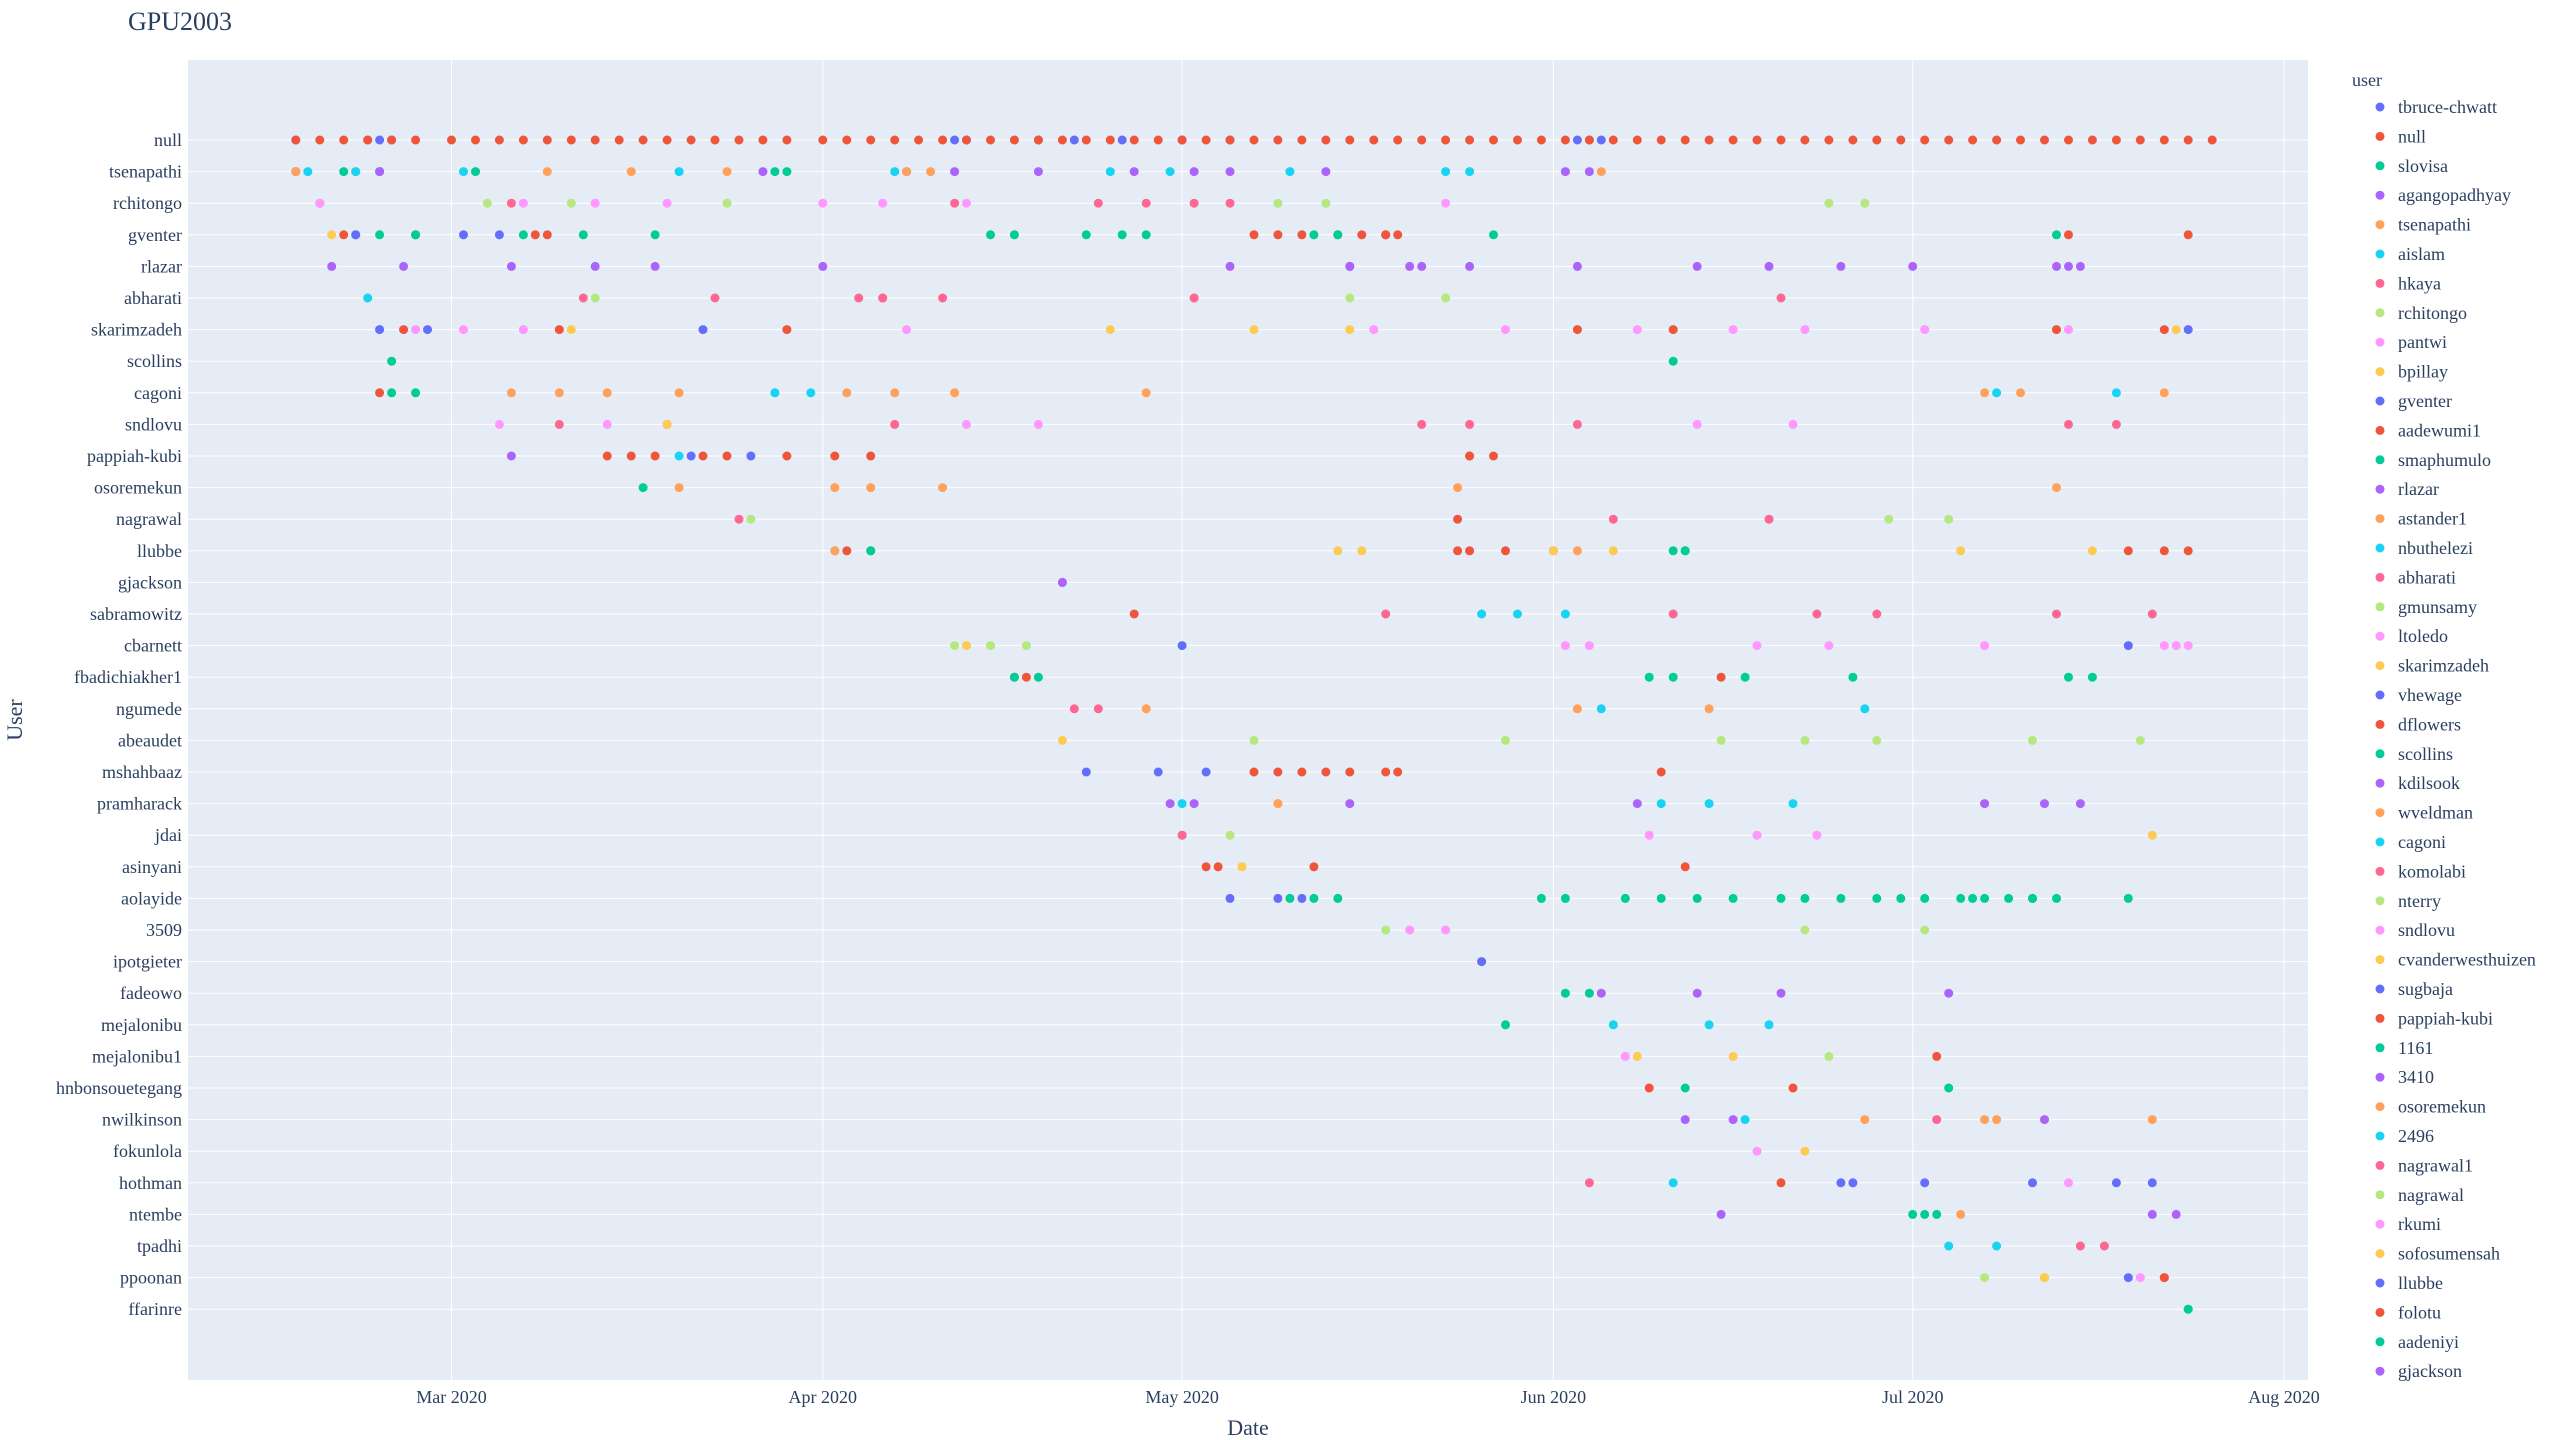  I want to click on y-tick-label: abharati, so click(153, 298).